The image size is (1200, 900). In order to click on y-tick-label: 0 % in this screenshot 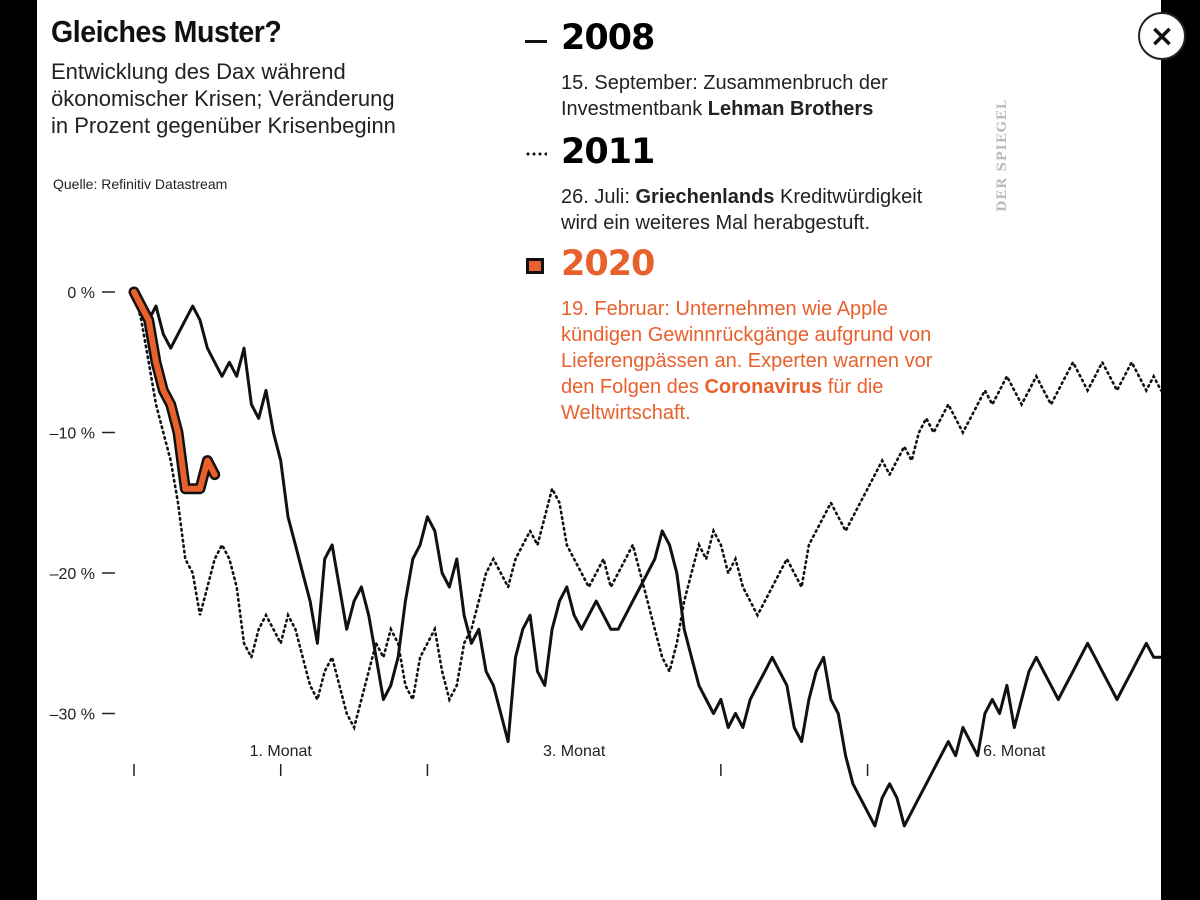, I will do `click(81, 293)`.